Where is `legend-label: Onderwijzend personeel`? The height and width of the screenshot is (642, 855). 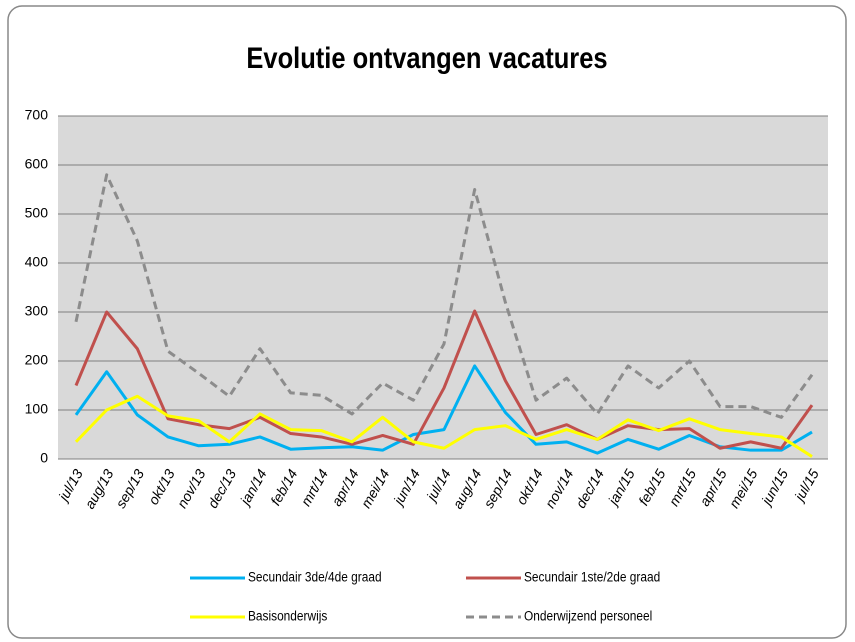
legend-label: Onderwijzend personeel is located at coordinates (588, 616).